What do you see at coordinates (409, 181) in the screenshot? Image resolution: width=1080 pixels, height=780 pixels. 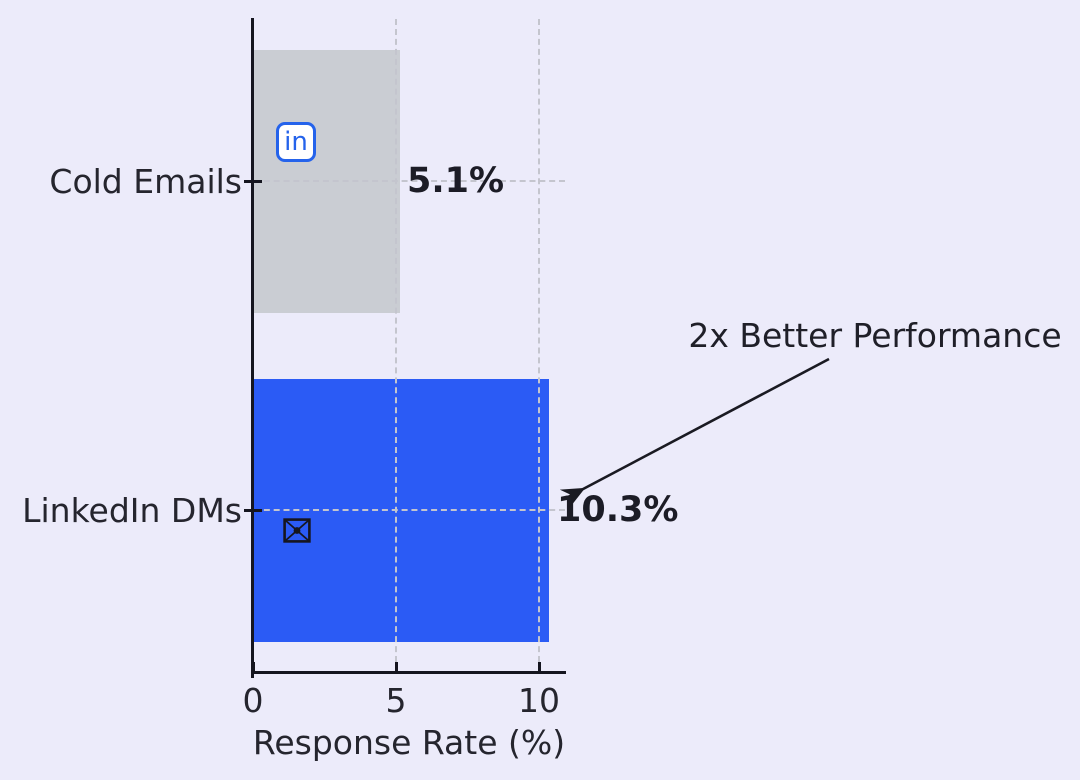 I see `gridline-cold-emails` at bounding box center [409, 181].